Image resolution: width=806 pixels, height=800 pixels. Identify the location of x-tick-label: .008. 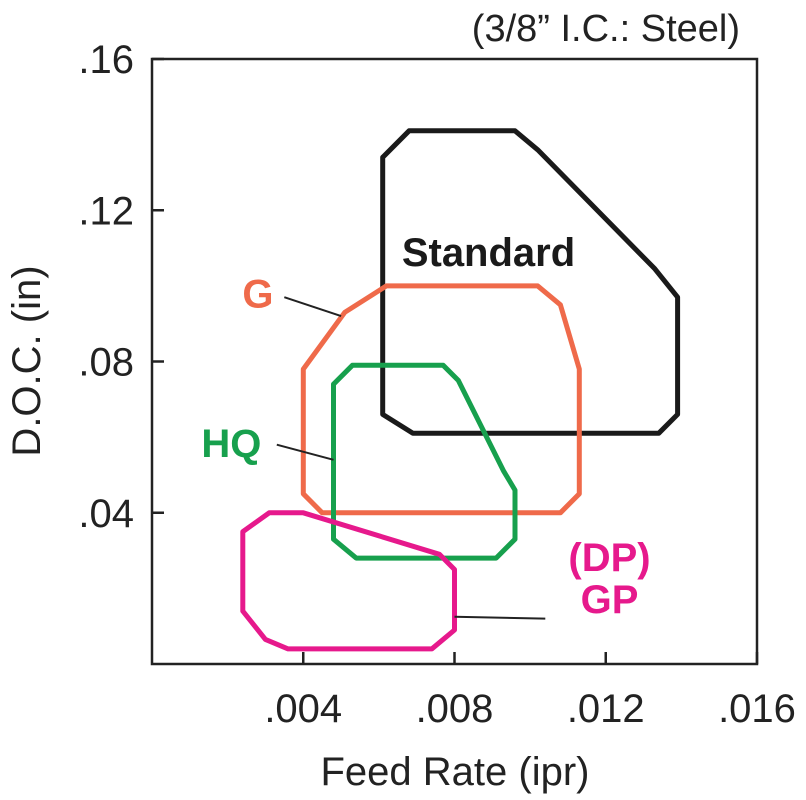
(455, 709).